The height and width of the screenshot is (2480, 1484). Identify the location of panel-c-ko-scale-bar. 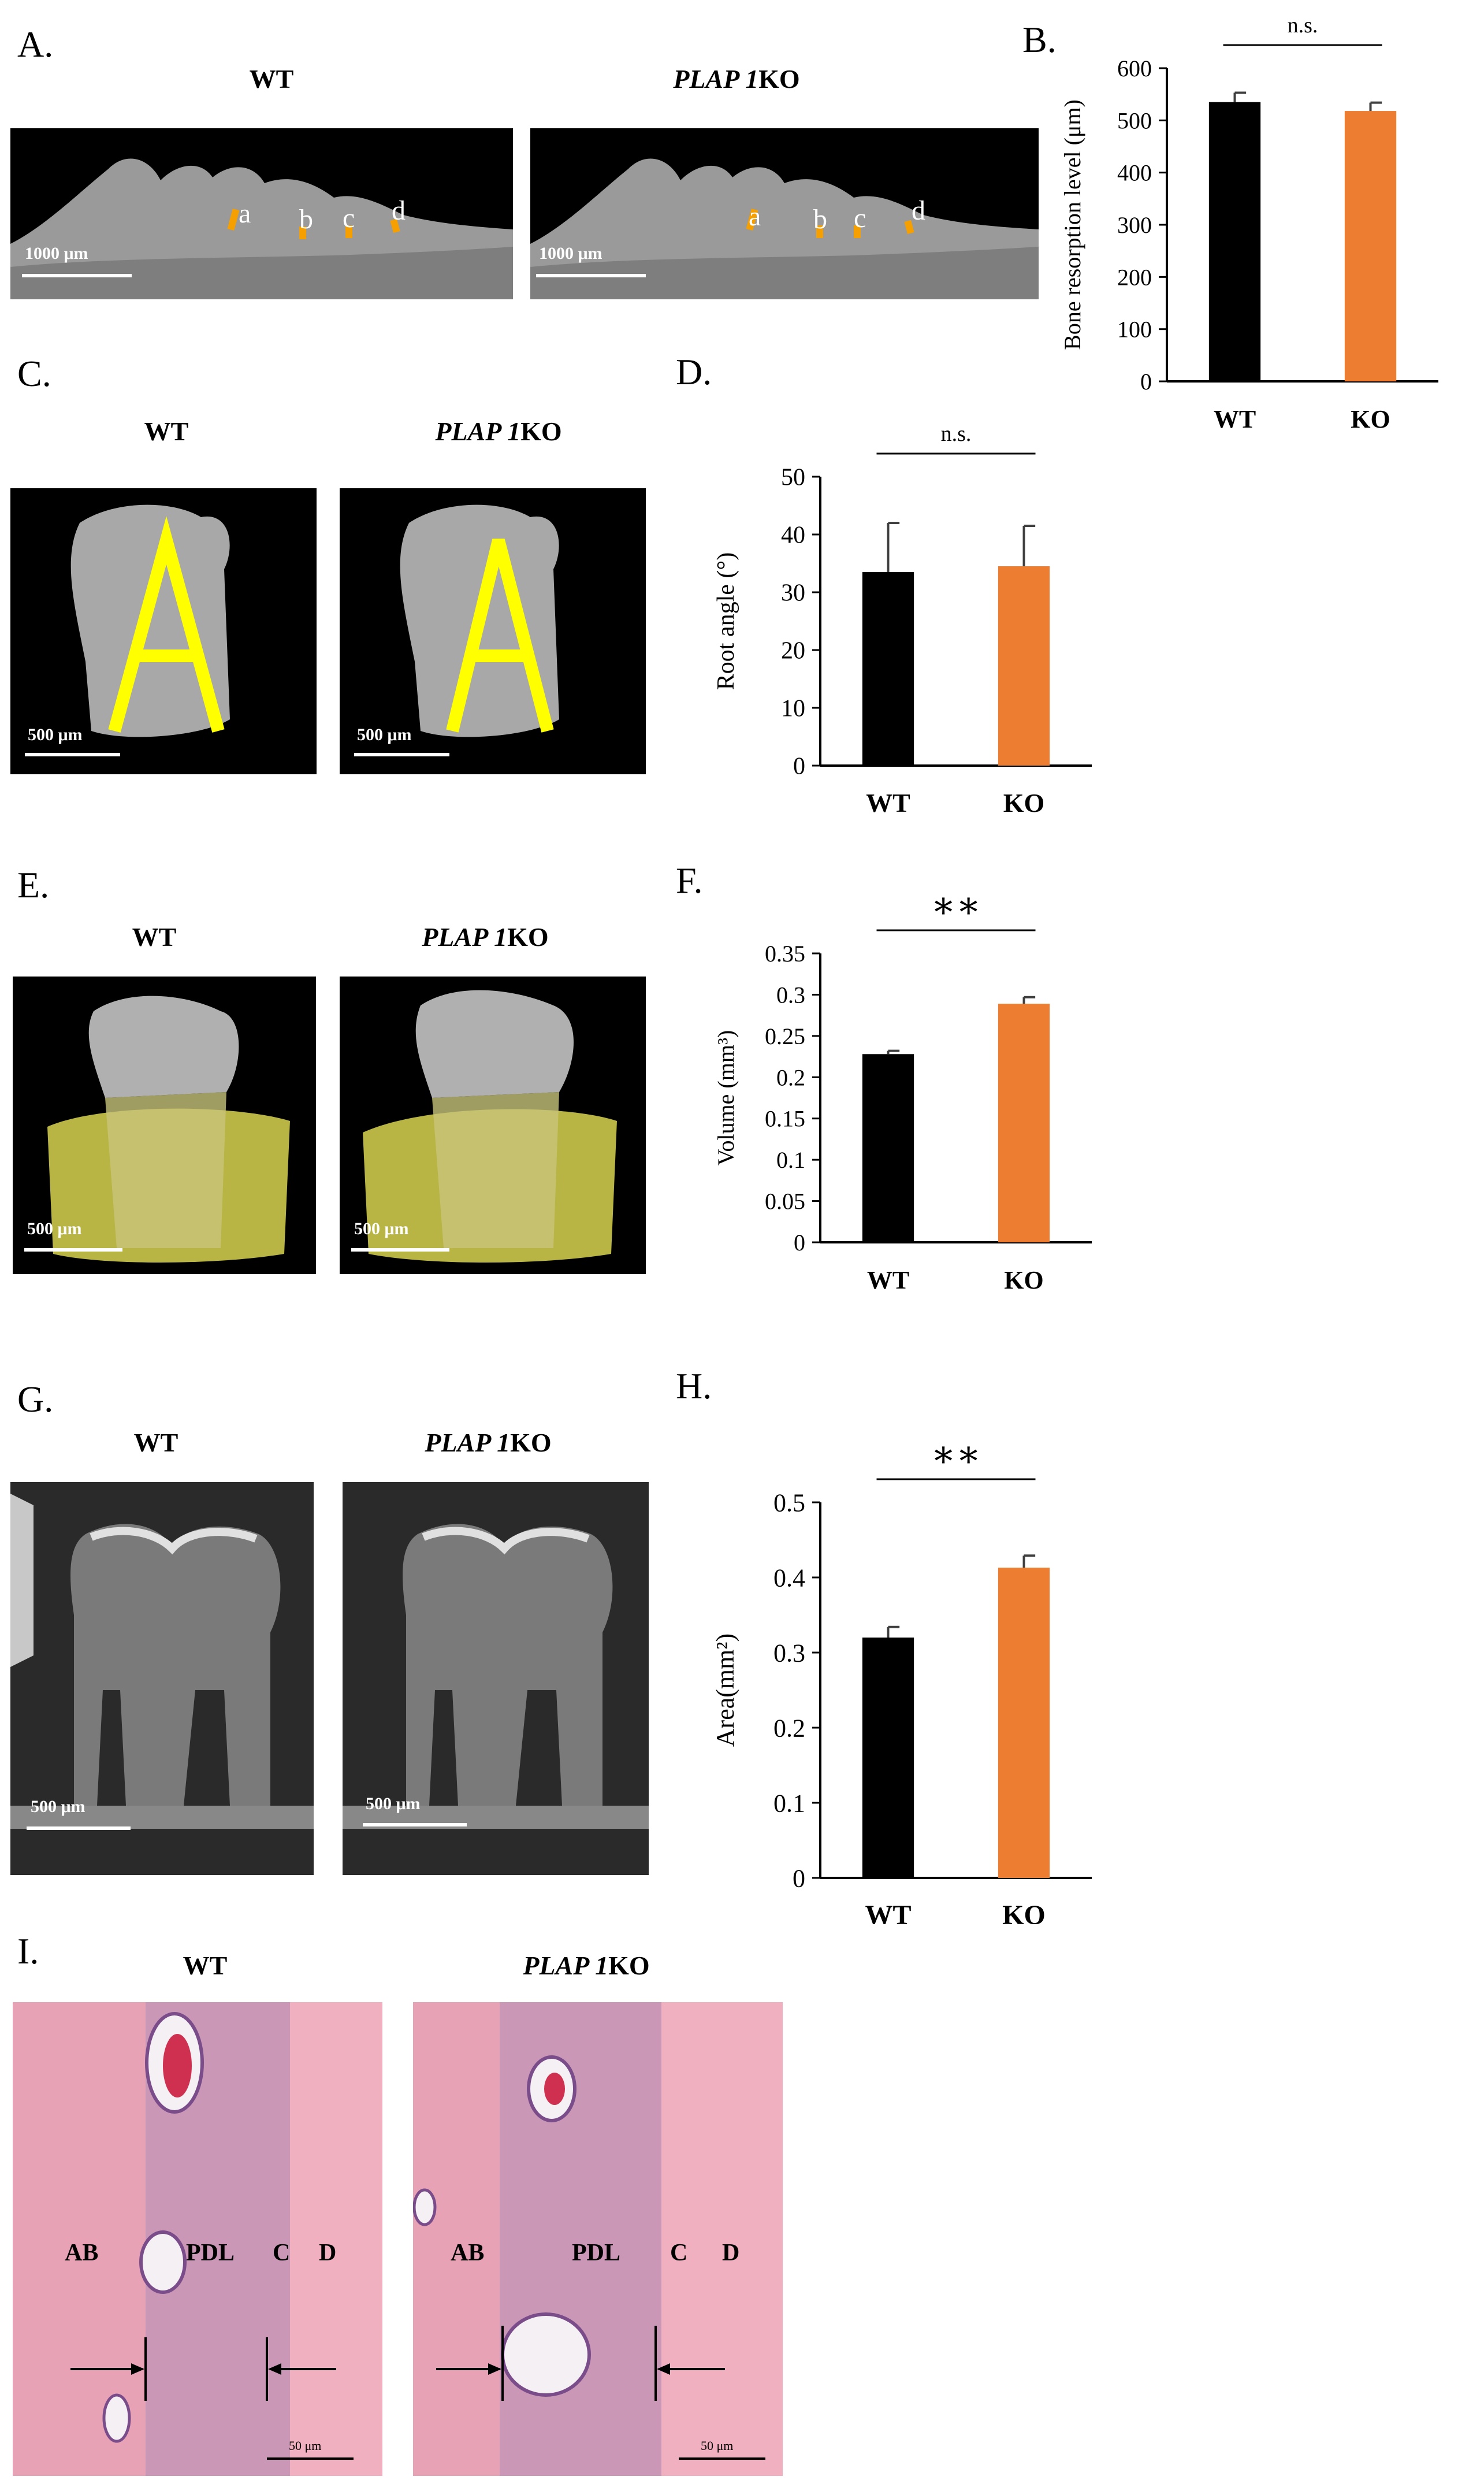
(401, 754).